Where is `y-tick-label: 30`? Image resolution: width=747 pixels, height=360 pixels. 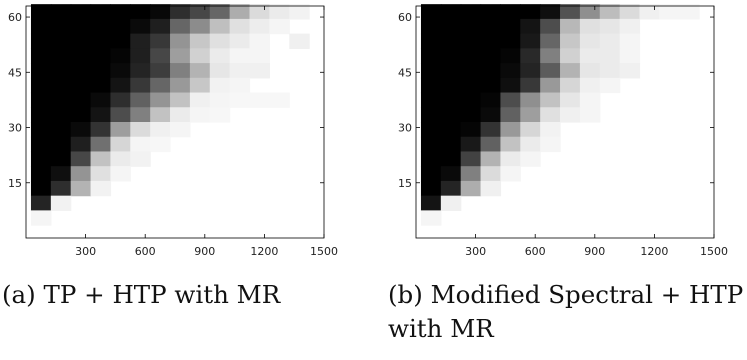
y-tick-label: 30 is located at coordinates (15, 128).